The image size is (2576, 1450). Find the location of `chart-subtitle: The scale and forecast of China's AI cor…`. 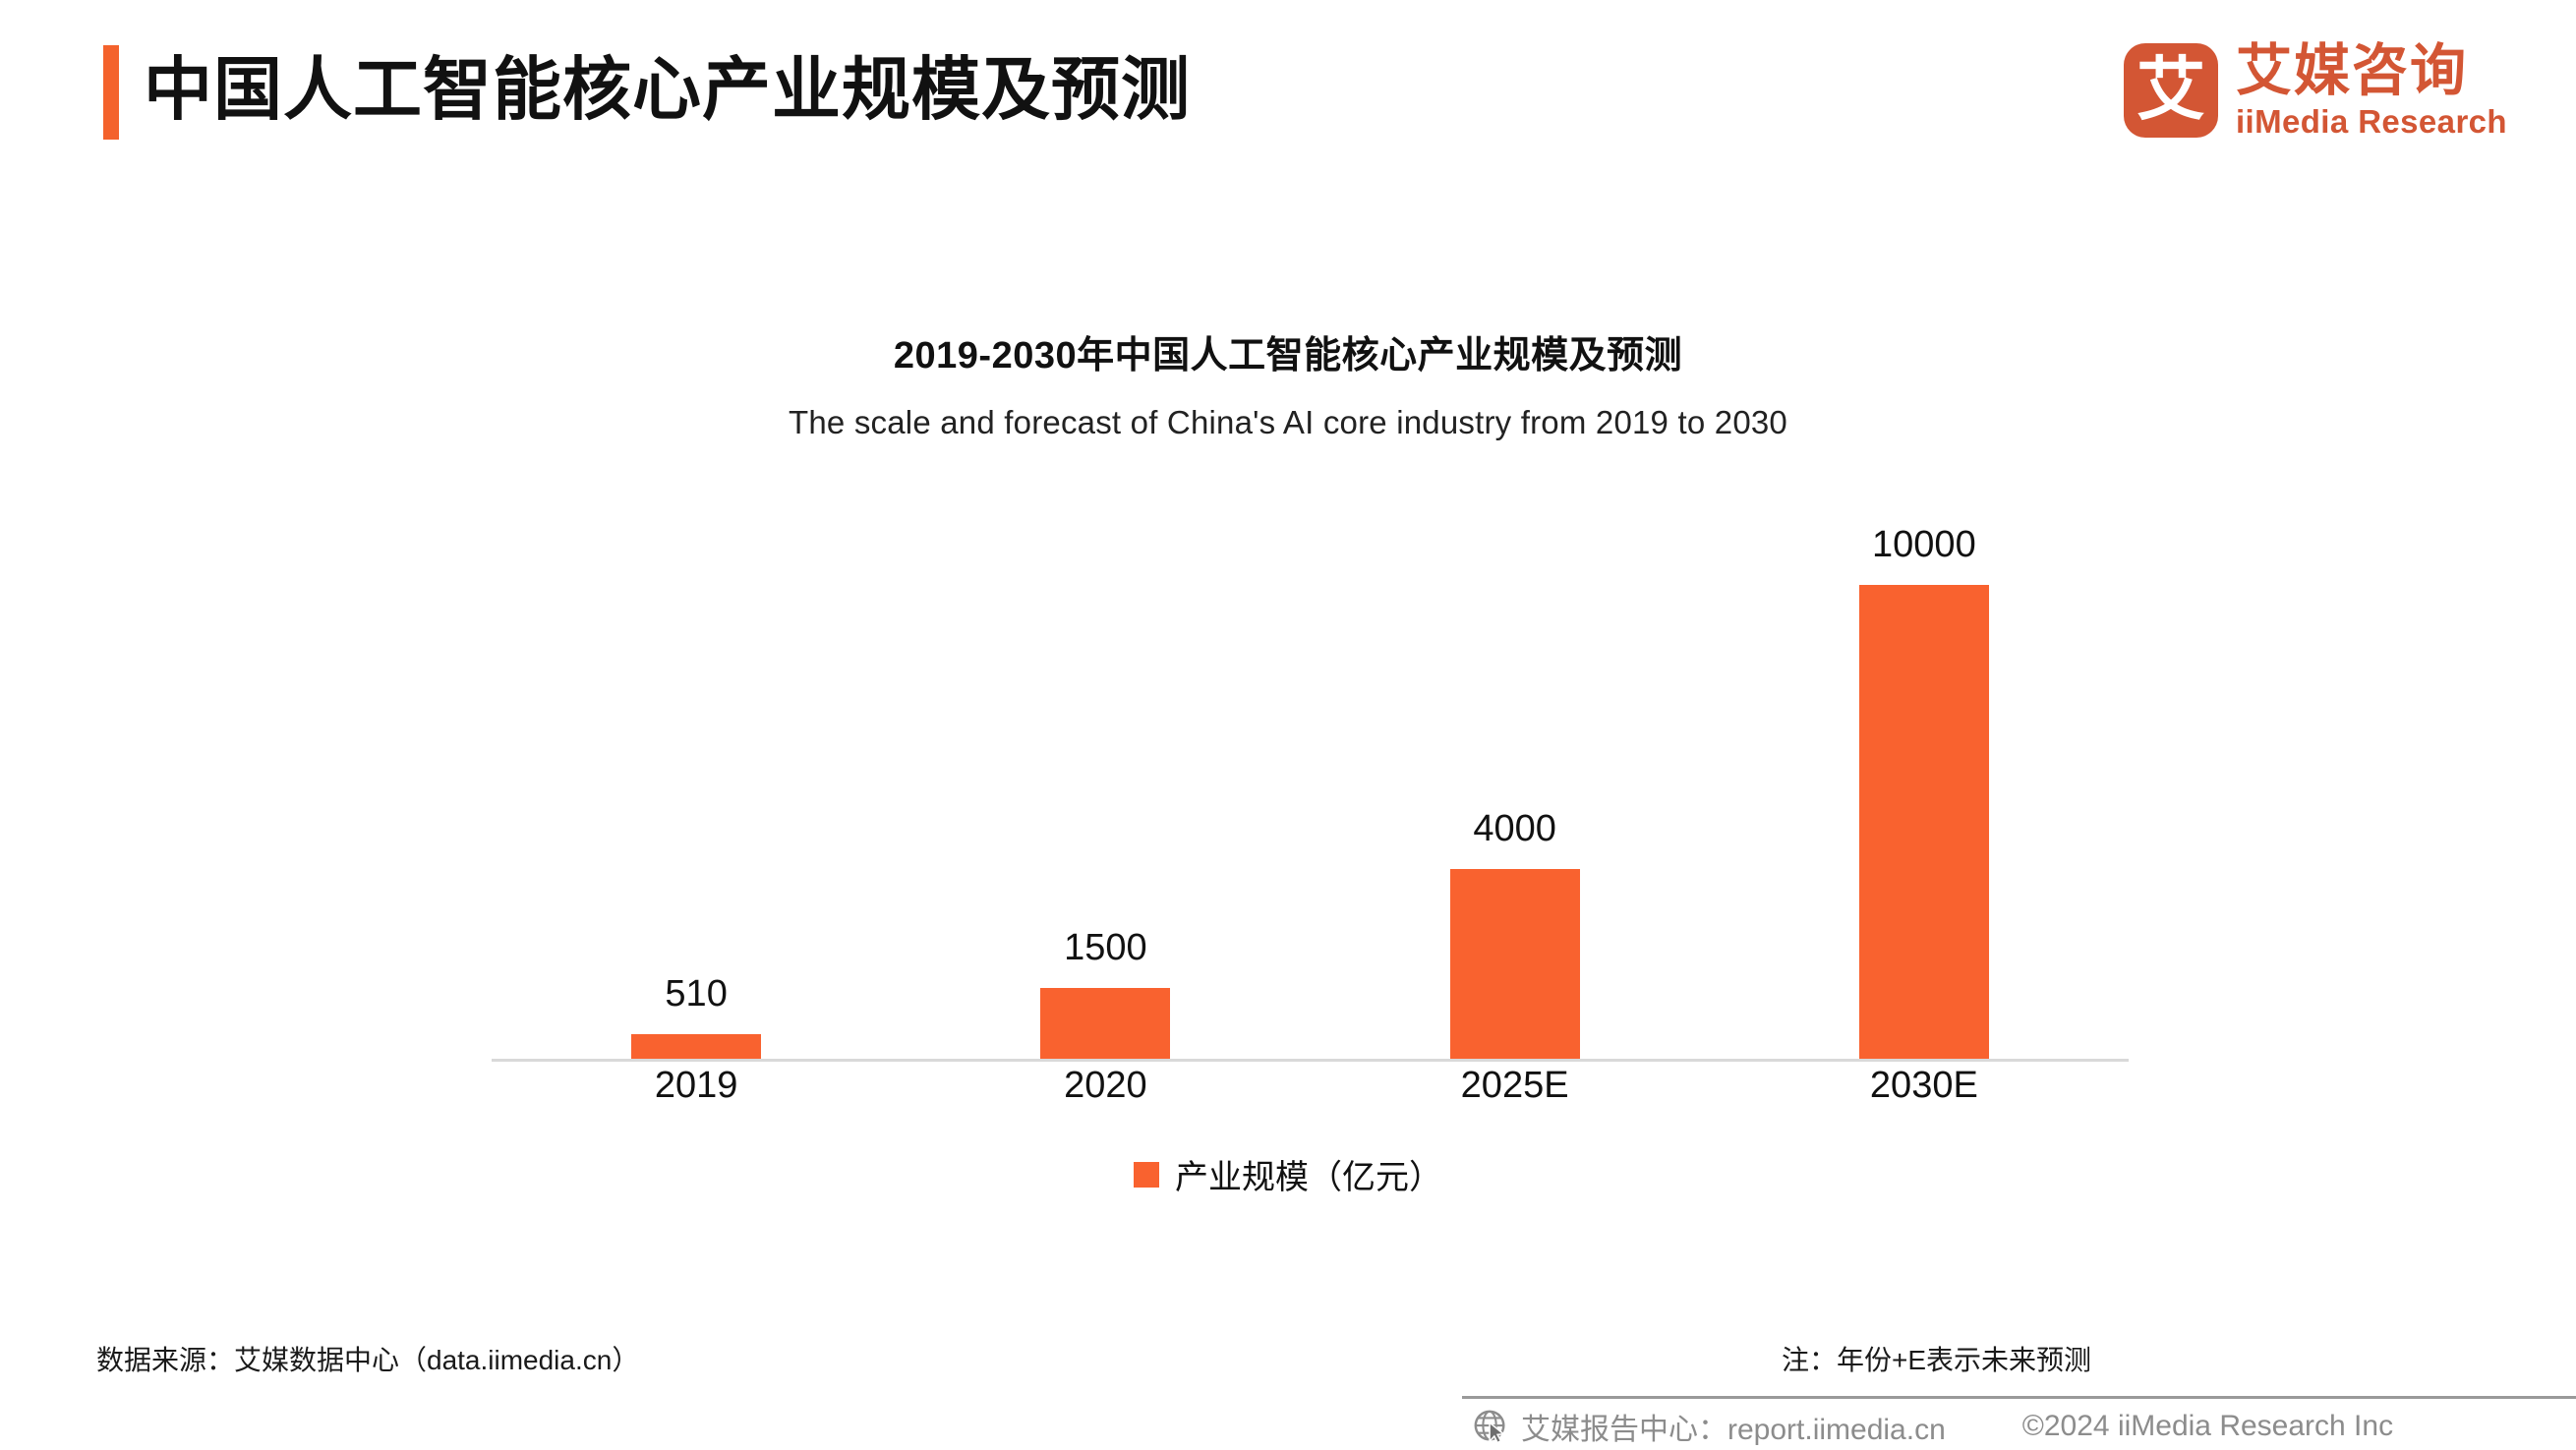

chart-subtitle: The scale and forecast of China's AI cor… is located at coordinates (1288, 422).